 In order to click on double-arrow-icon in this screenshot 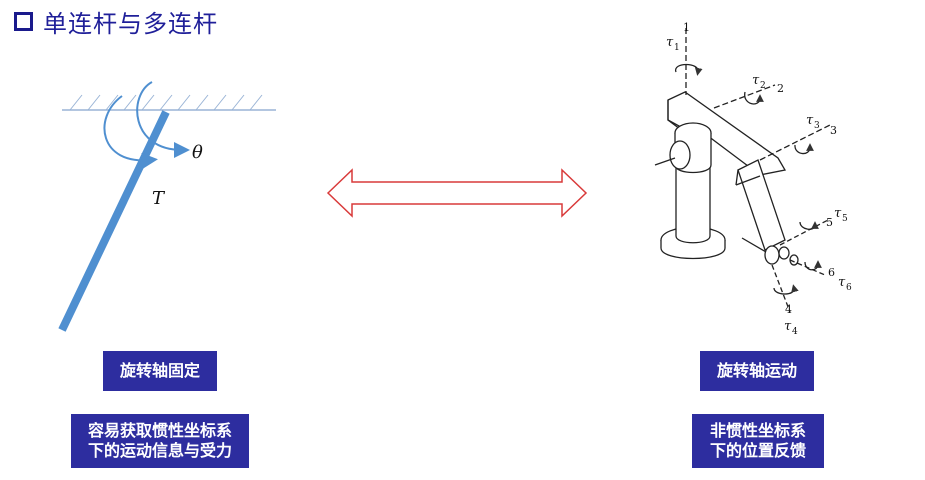, I will do `click(457, 193)`.